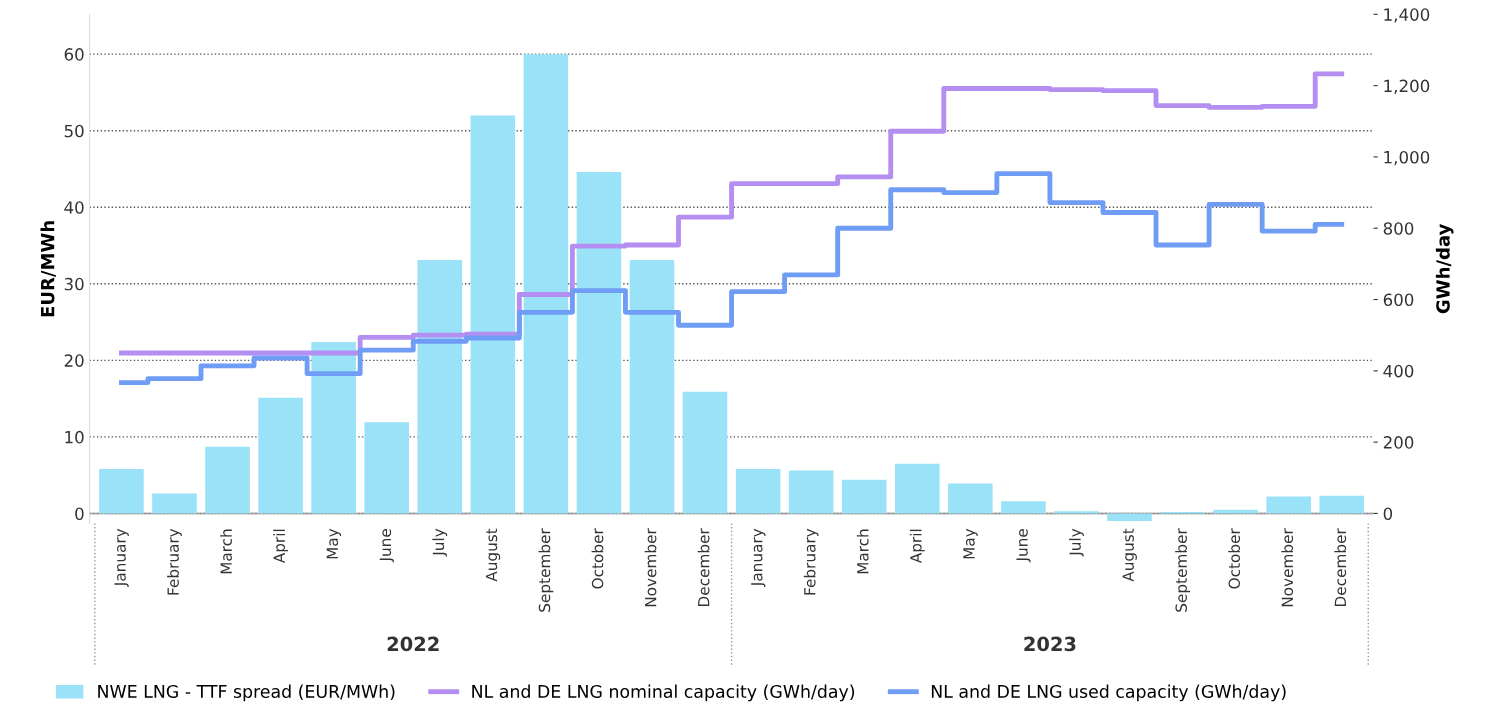 The image size is (1493, 717). I want to click on legend-label: NL and DE LNG used capacity (GWh/day), so click(1108, 693).